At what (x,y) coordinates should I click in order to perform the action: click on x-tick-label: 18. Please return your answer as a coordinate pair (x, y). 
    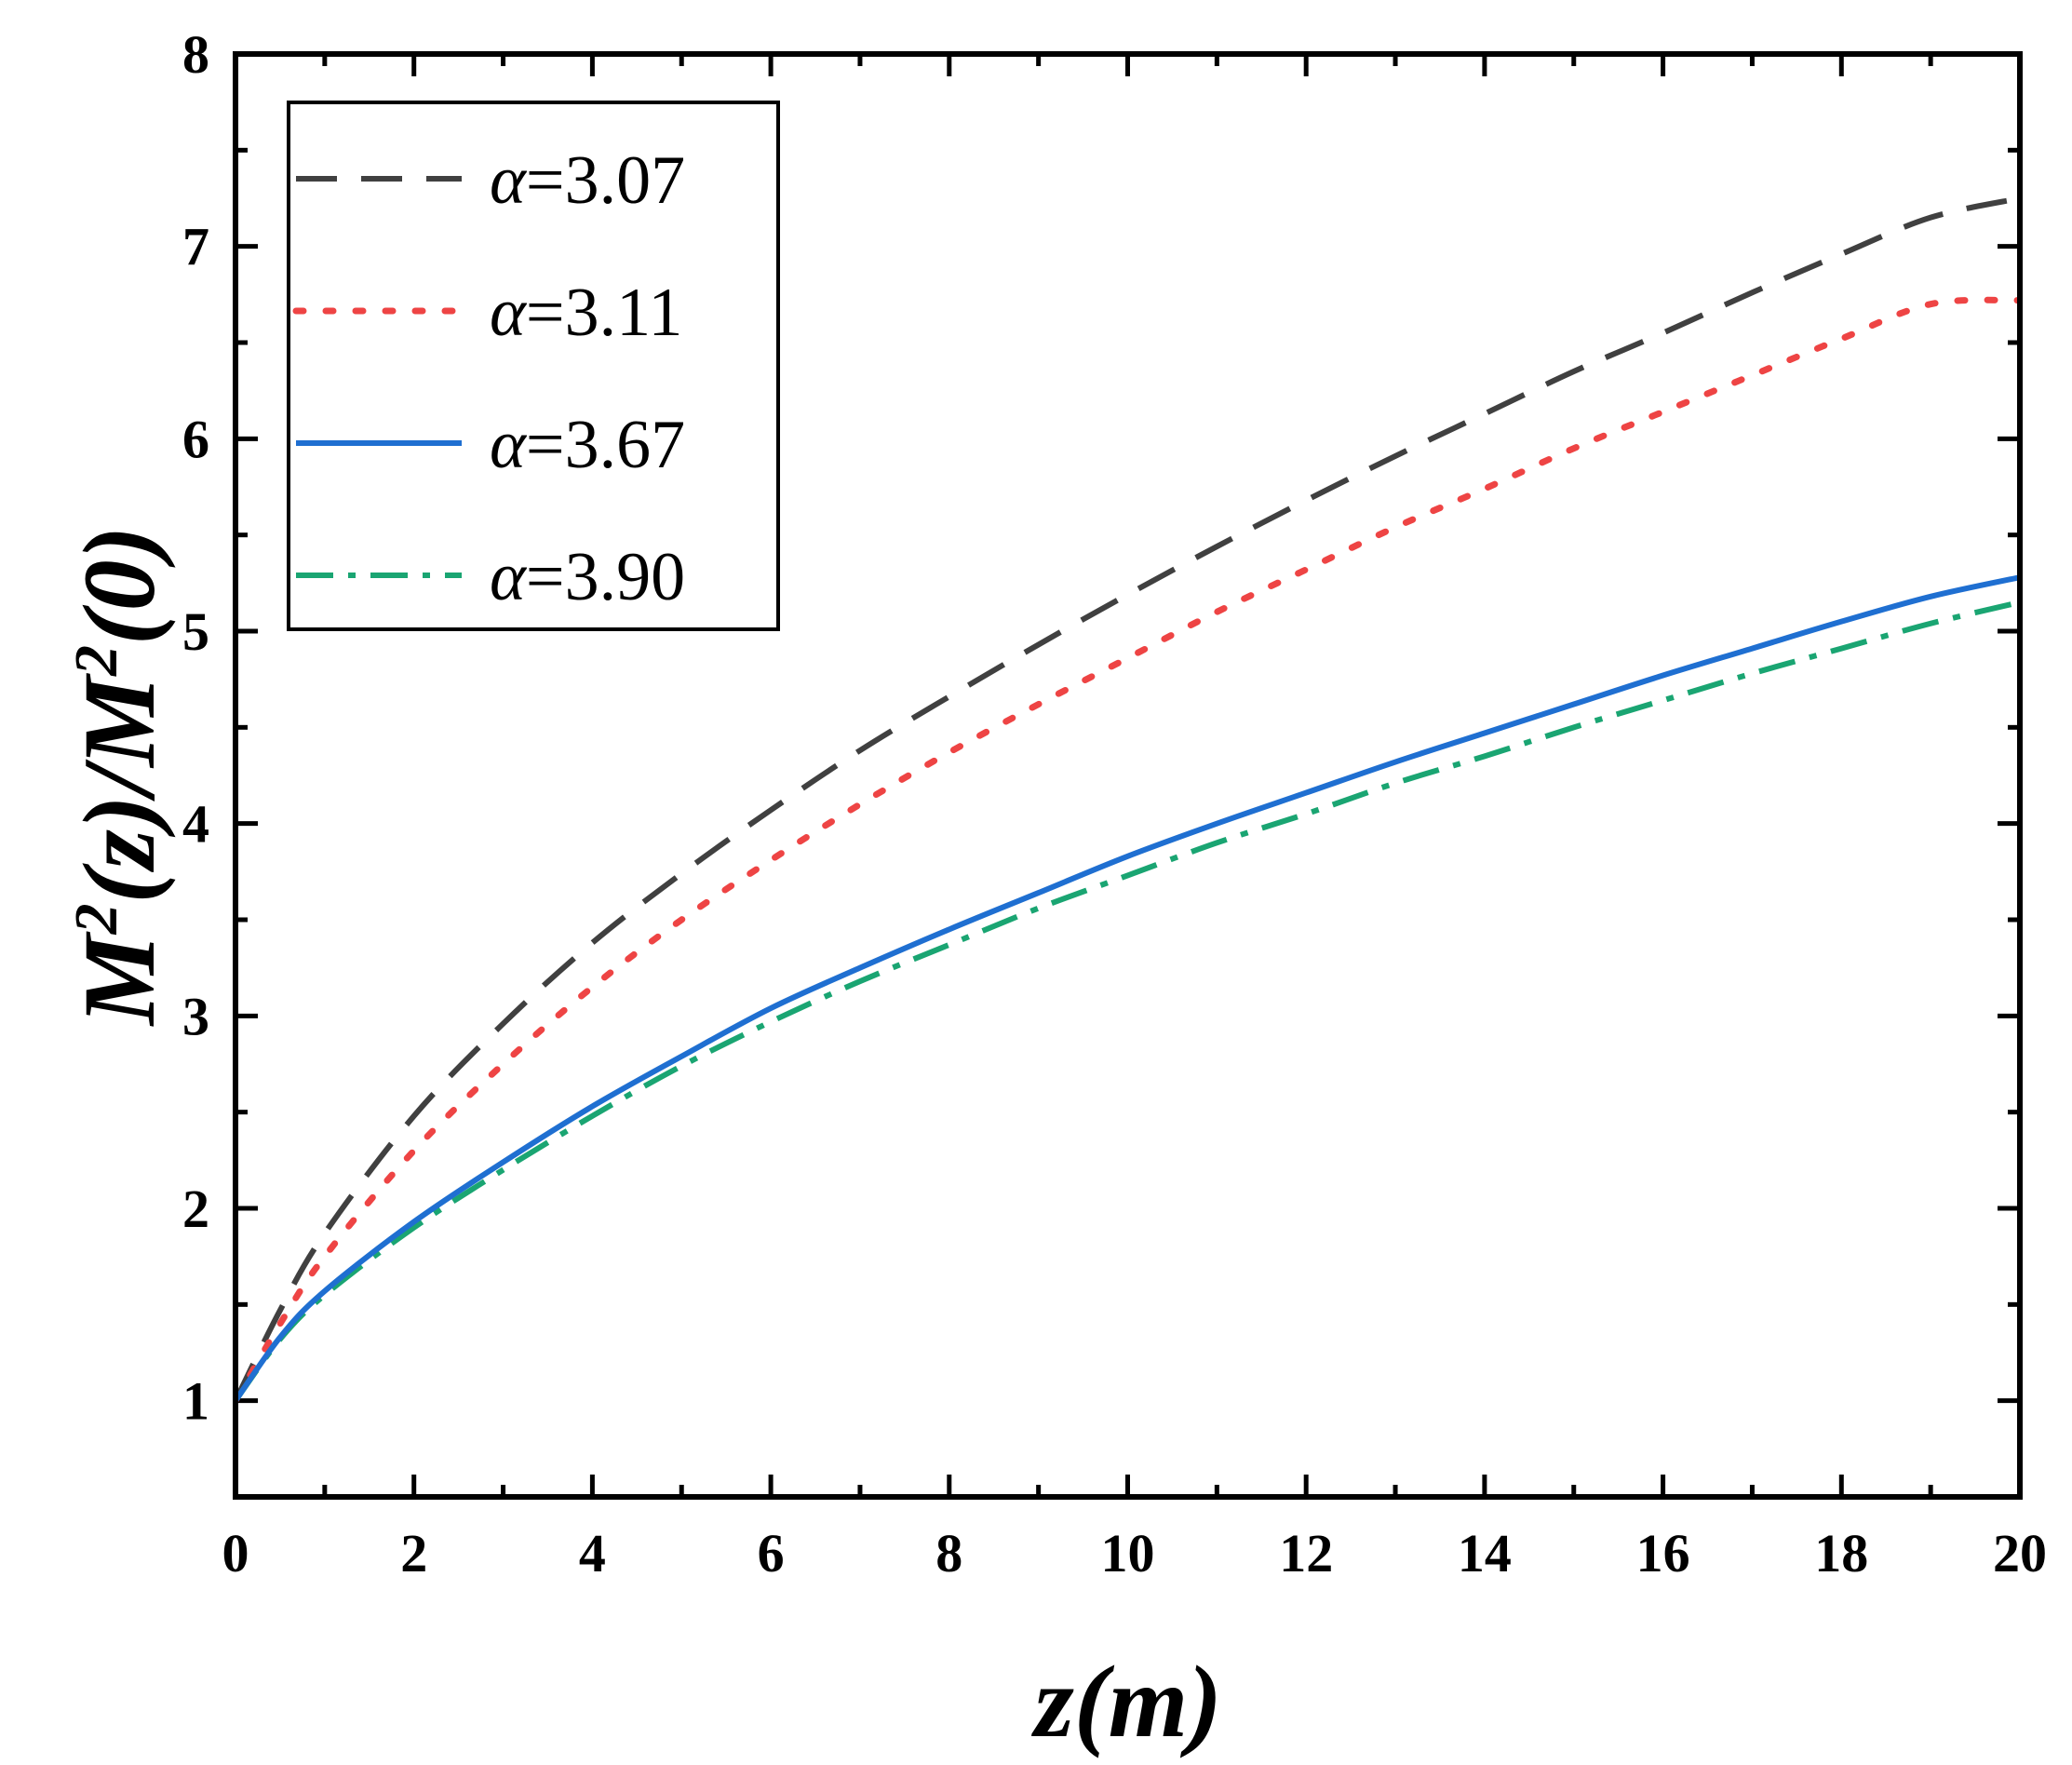
    Looking at the image, I should click on (1841, 1553).